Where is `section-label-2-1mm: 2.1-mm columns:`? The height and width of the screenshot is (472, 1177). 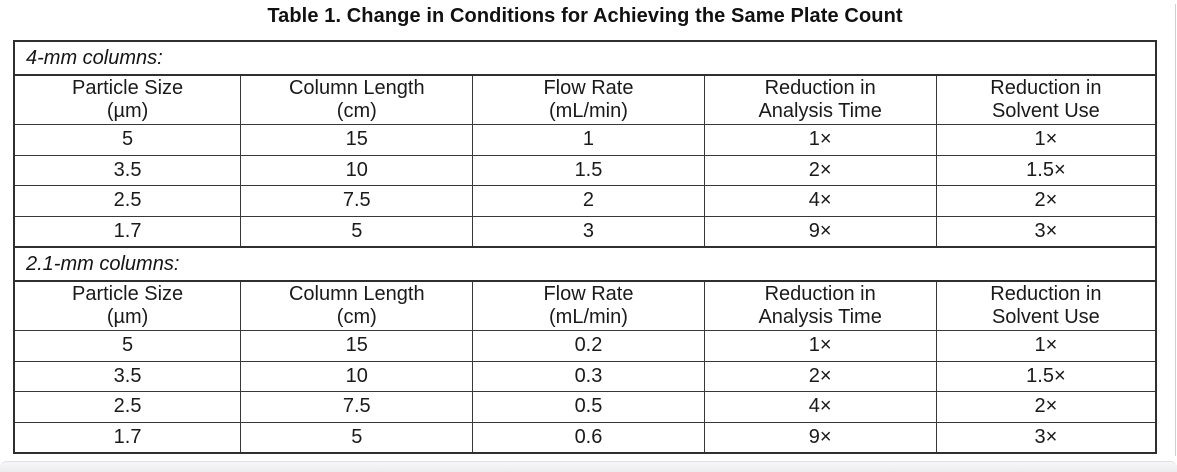
section-label-2-1mm: 2.1-mm columns: is located at coordinates (103, 263).